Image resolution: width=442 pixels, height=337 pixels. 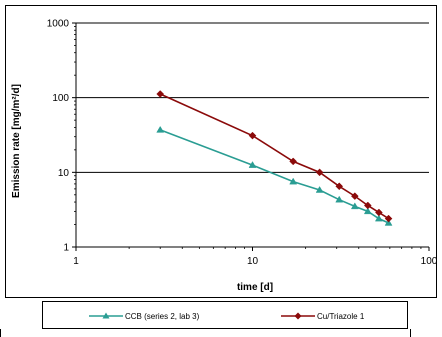 I want to click on legend-item-ccb: CCB (series 2, lab 3), so click(x=144, y=316).